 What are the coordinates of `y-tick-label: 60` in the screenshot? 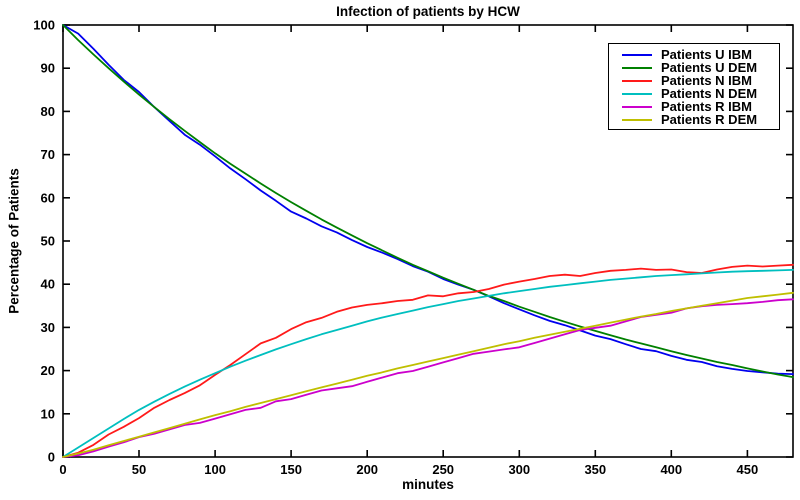 It's located at (48, 197).